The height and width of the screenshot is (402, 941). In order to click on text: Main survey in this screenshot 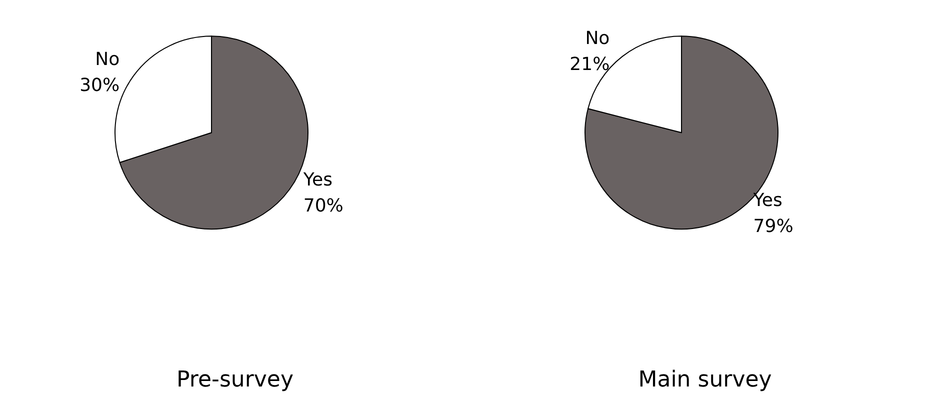, I will do `click(705, 380)`.